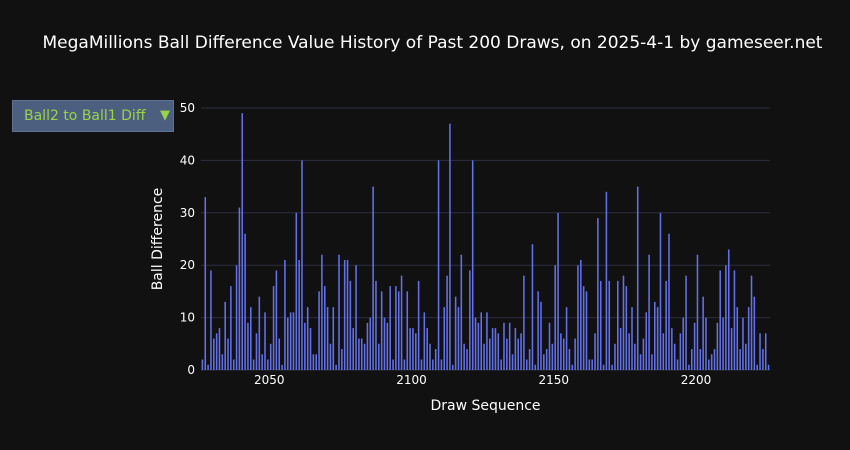 This screenshot has width=850, height=450. Describe the element at coordinates (187, 108) in the screenshot. I see `y-tick-label: 50` at that location.